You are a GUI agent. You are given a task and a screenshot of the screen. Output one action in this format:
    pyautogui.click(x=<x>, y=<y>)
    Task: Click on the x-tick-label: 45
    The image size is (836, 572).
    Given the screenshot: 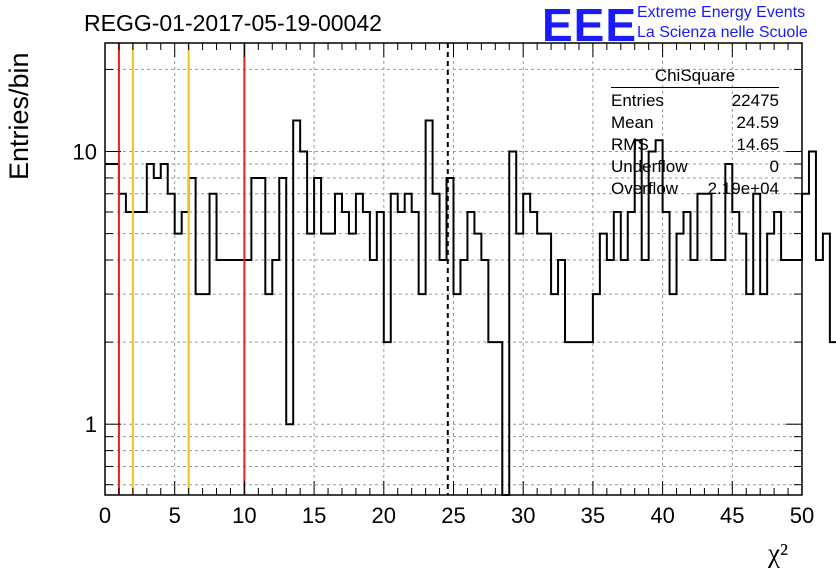 What is the action you would take?
    pyautogui.click(x=732, y=515)
    